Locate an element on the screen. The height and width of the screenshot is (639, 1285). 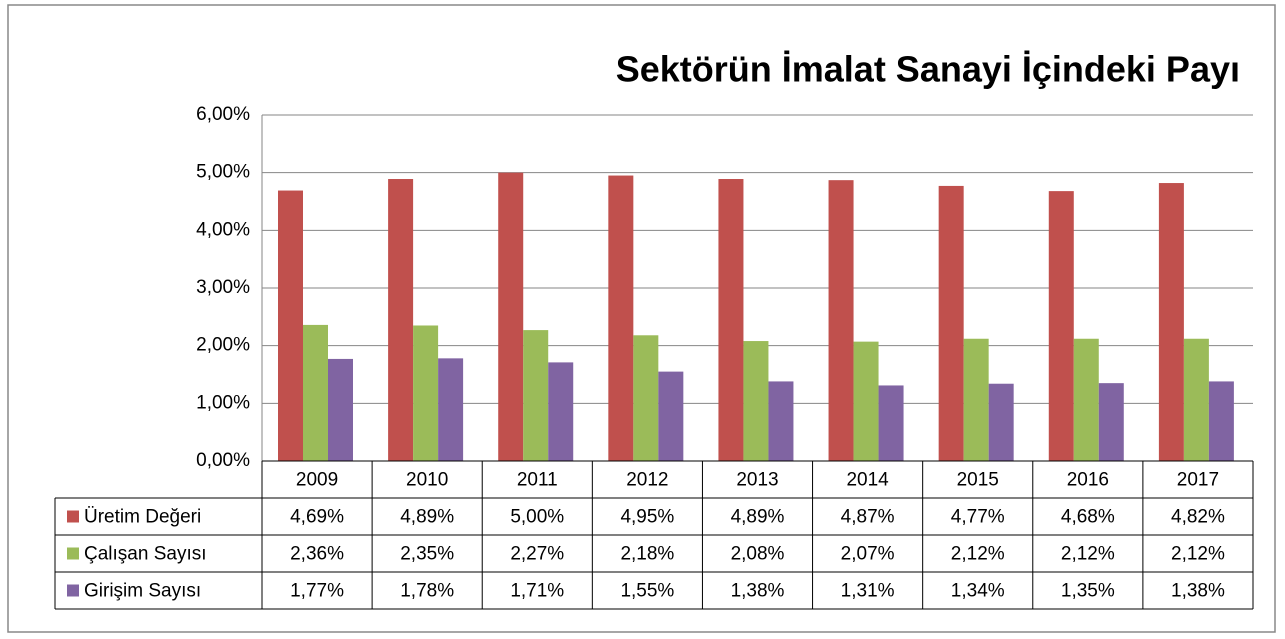
legend-label: Girişim Sayısı is located at coordinates (142, 591).